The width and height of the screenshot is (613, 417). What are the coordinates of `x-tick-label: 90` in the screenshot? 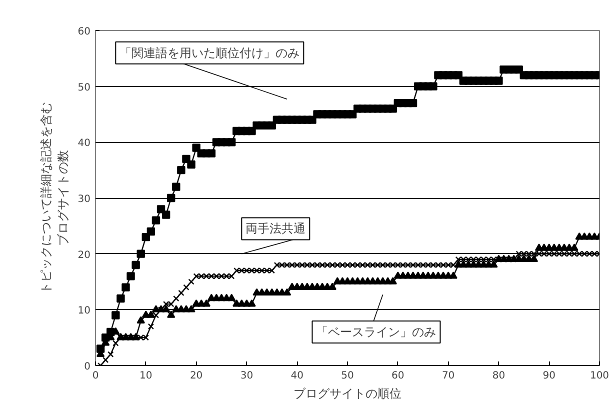 It's located at (549, 376).